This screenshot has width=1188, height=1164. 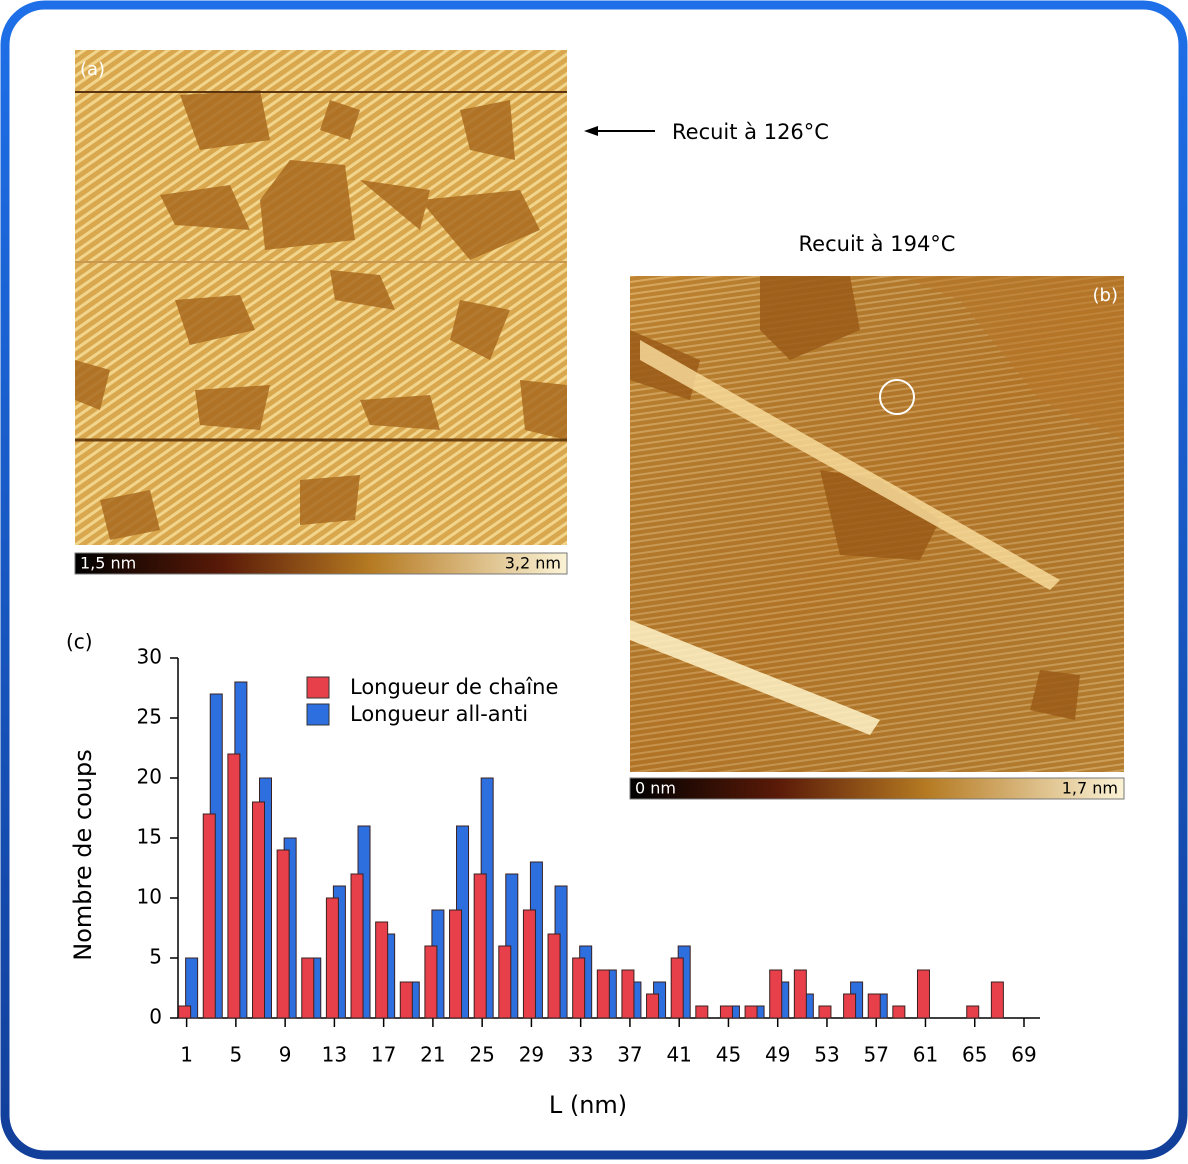 What do you see at coordinates (149, 717) in the screenshot?
I see `y-tick-label: 25` at bounding box center [149, 717].